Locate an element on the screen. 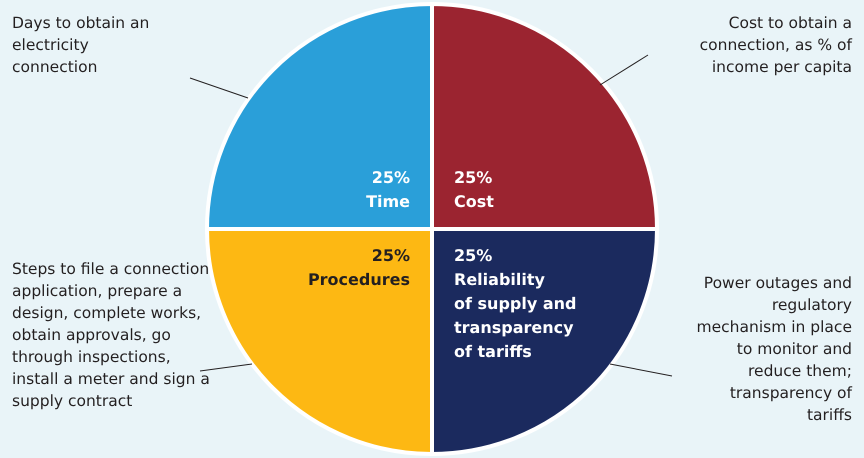 This screenshot has height=458, width=864. text: Days to obtain an electricity connection is located at coordinates (81, 45).